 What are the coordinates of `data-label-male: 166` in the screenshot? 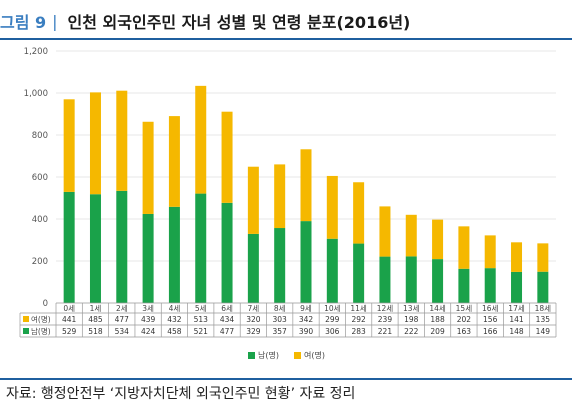 It's located at (490, 331).